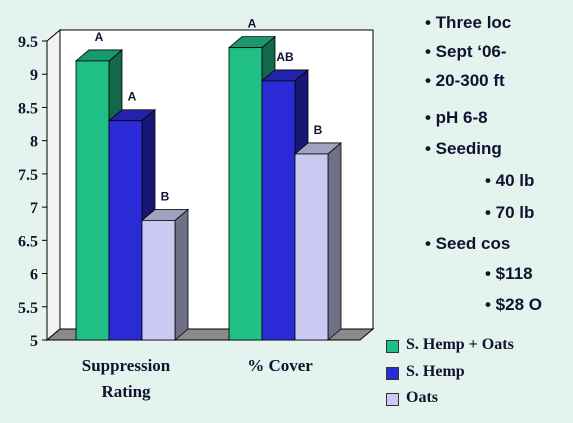 The image size is (573, 423). What do you see at coordinates (456, 117) in the screenshot?
I see `bullet-item: • pH 6-8` at bounding box center [456, 117].